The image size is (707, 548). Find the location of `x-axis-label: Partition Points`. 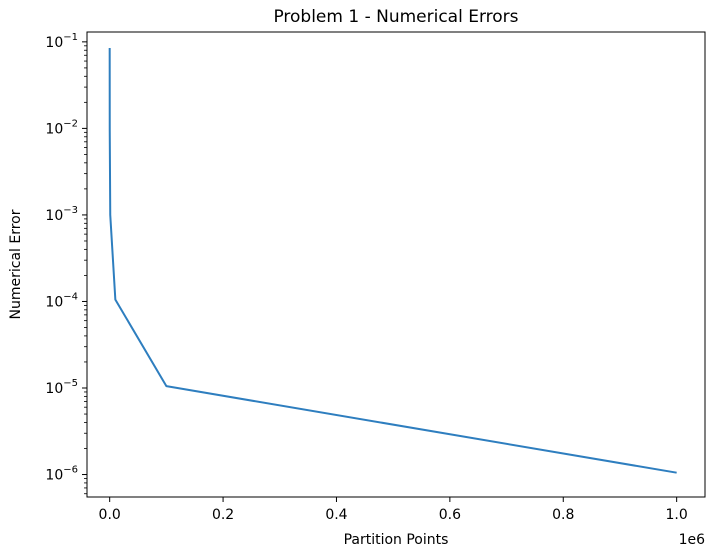

x-axis-label: Partition Points is located at coordinates (396, 540).